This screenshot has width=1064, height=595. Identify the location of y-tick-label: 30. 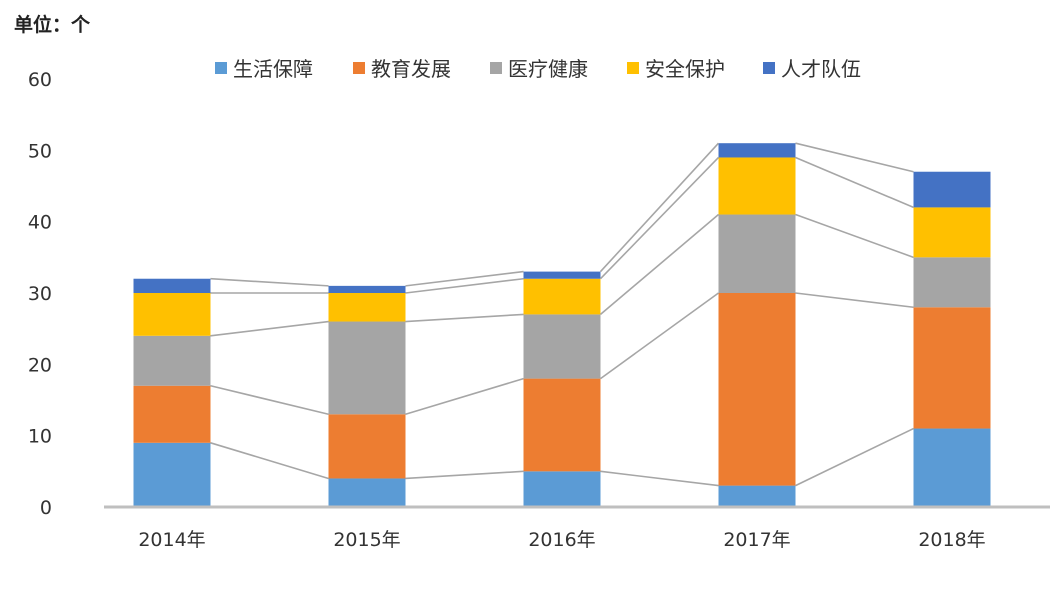
(40, 294).